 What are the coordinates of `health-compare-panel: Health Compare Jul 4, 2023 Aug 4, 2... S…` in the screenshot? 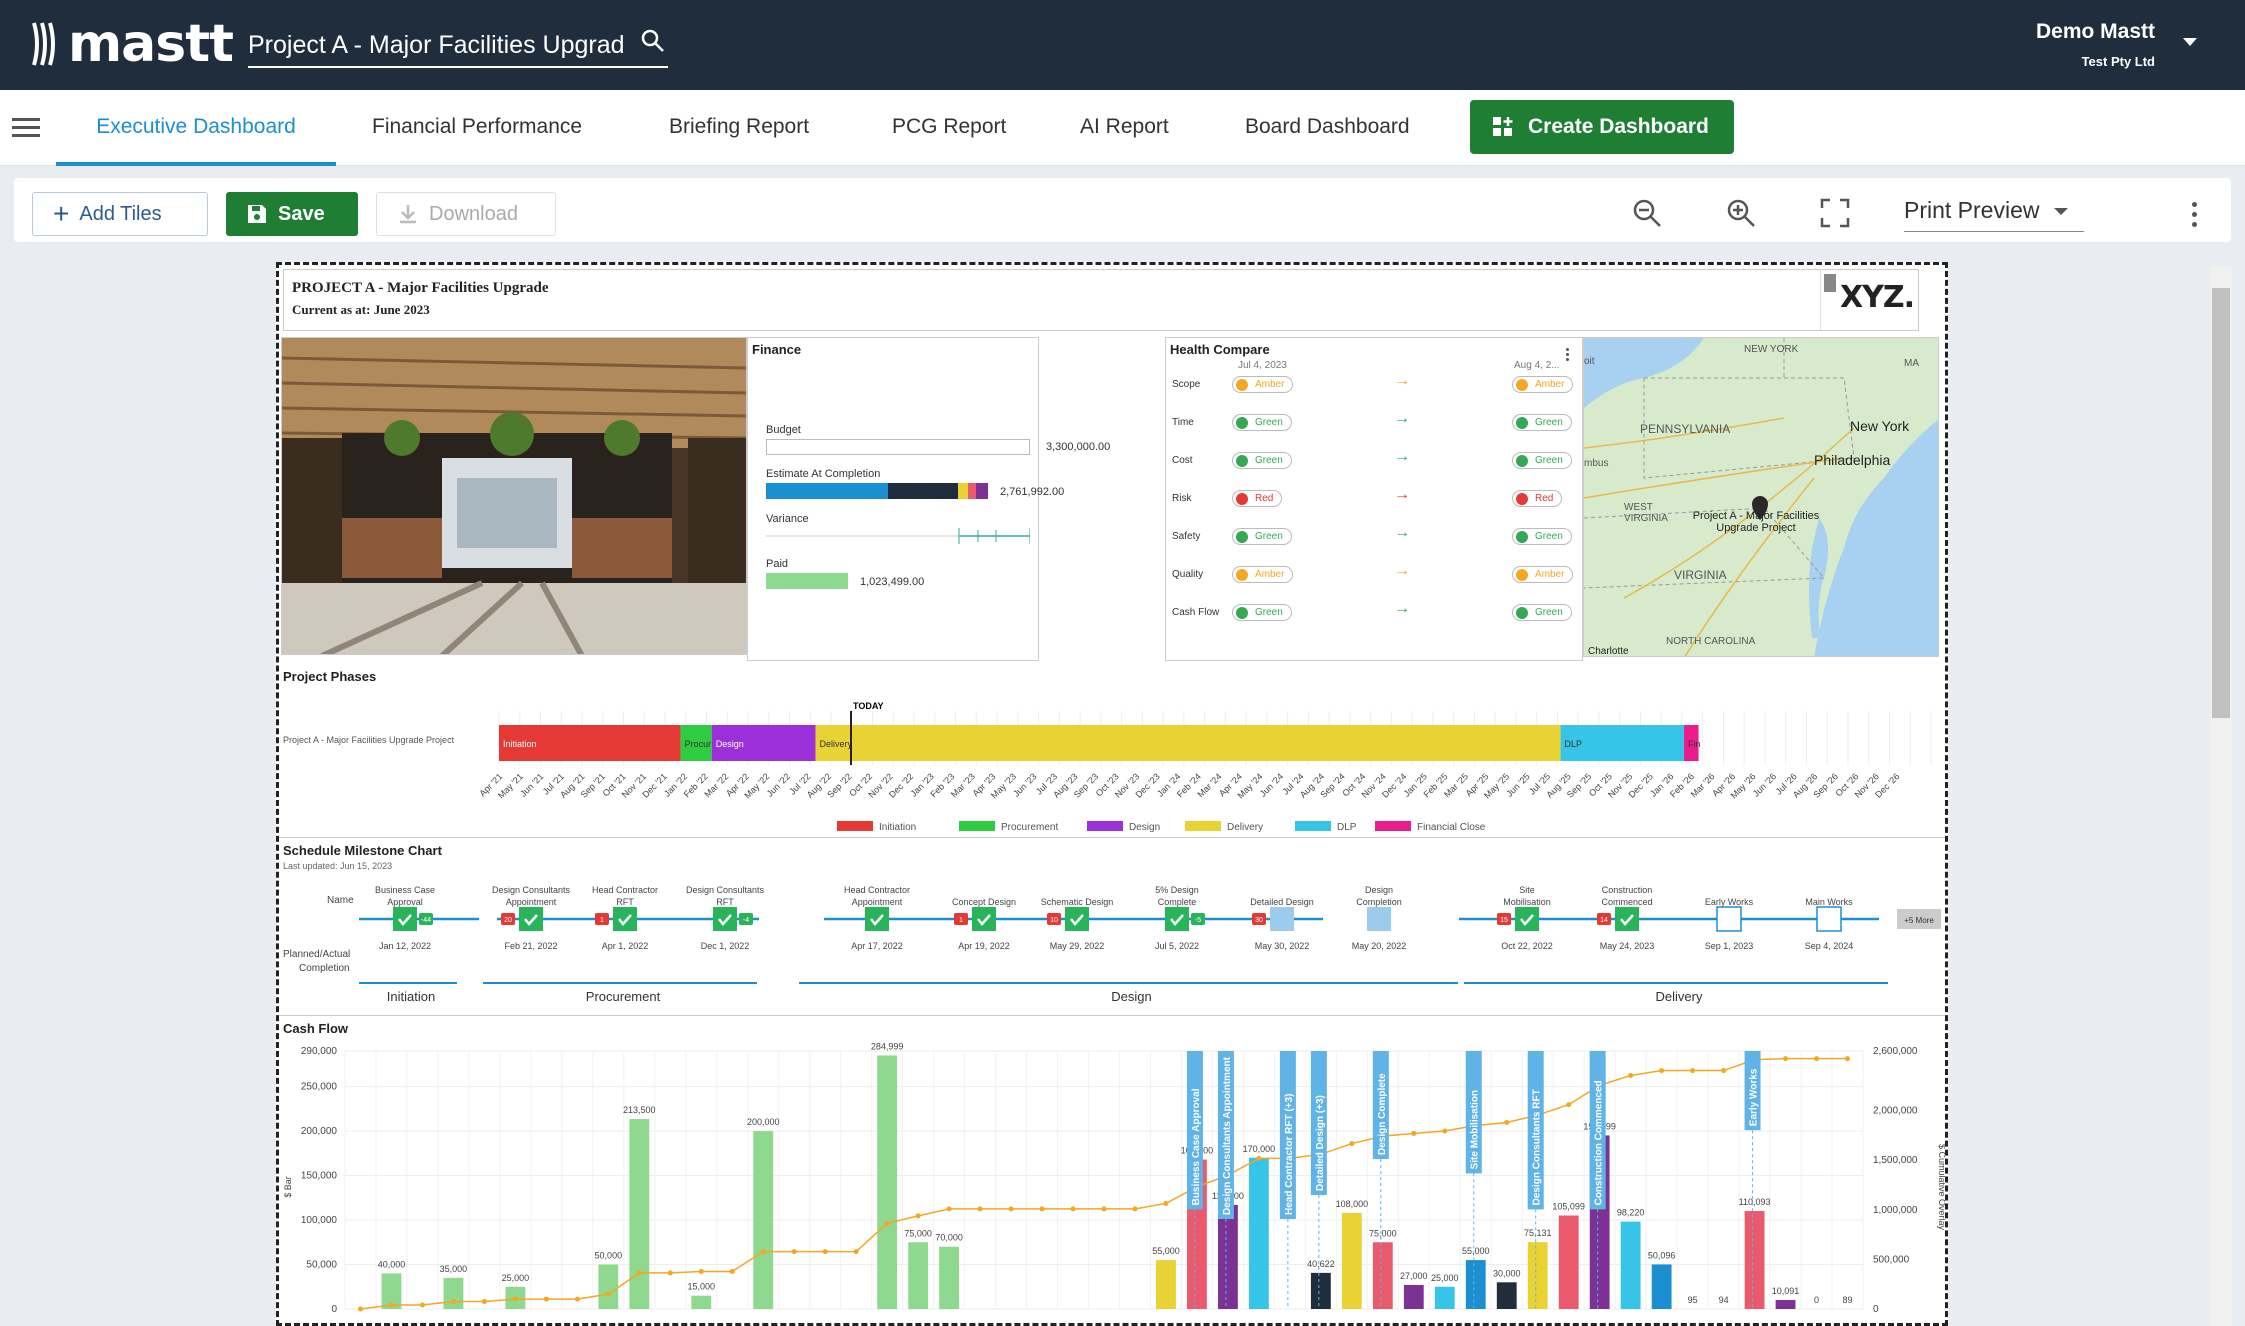 It's located at (1374, 499).